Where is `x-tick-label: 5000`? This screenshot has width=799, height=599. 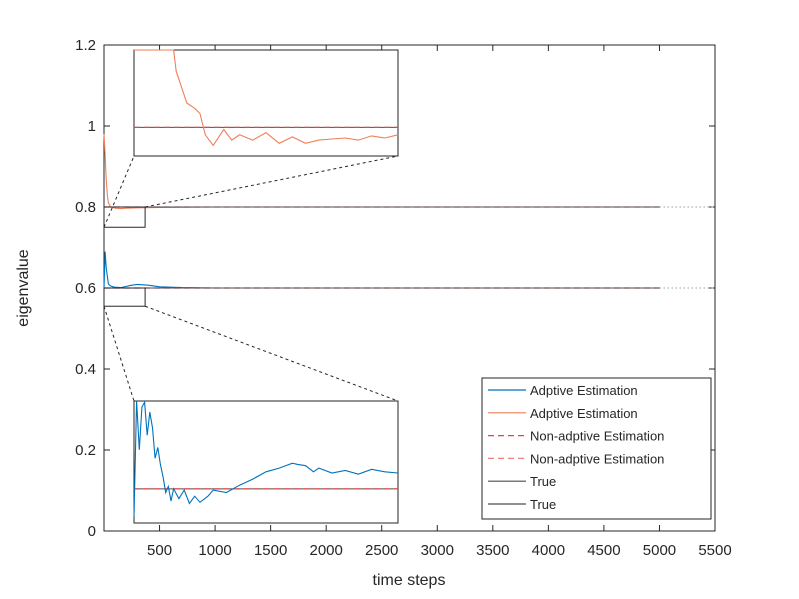
x-tick-label: 5000 is located at coordinates (659, 550).